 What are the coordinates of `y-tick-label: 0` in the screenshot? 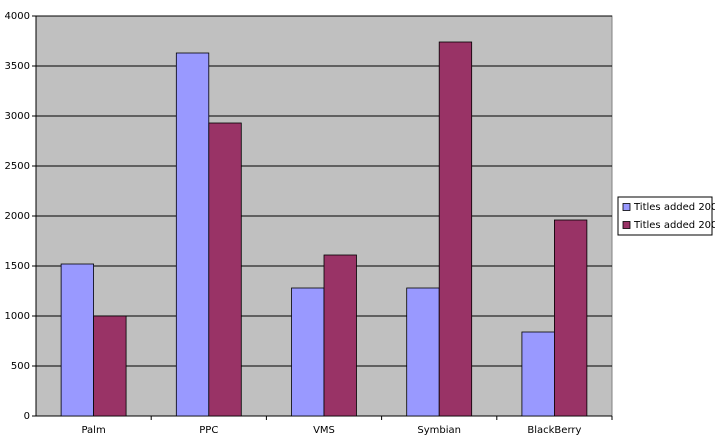 It's located at (27, 416).